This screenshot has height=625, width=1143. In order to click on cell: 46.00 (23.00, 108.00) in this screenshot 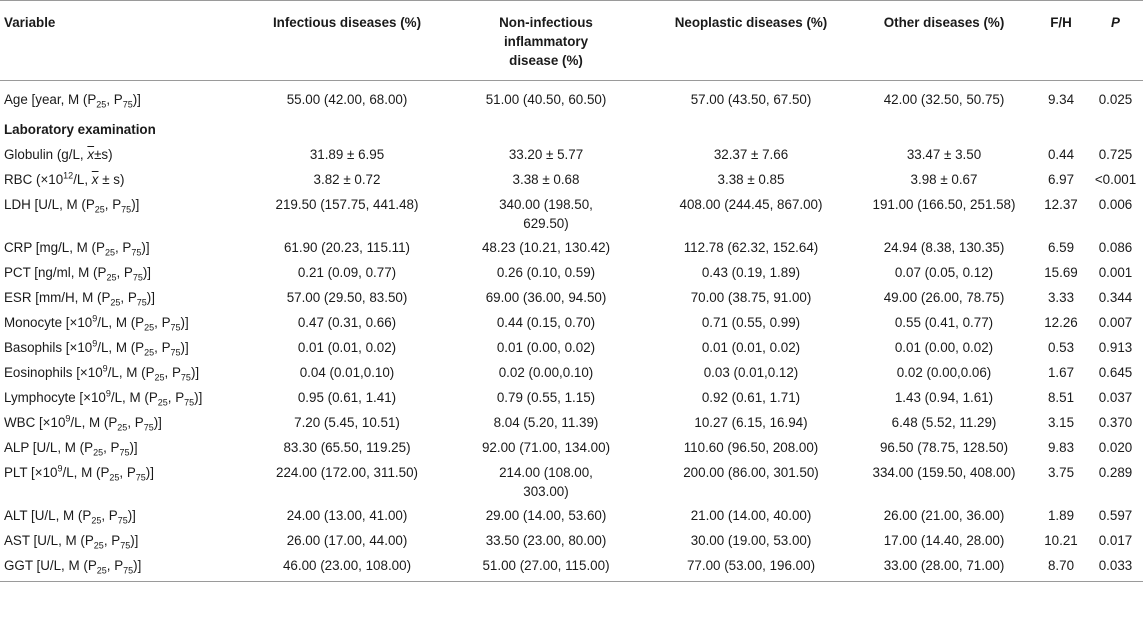, I will do `click(347, 565)`.